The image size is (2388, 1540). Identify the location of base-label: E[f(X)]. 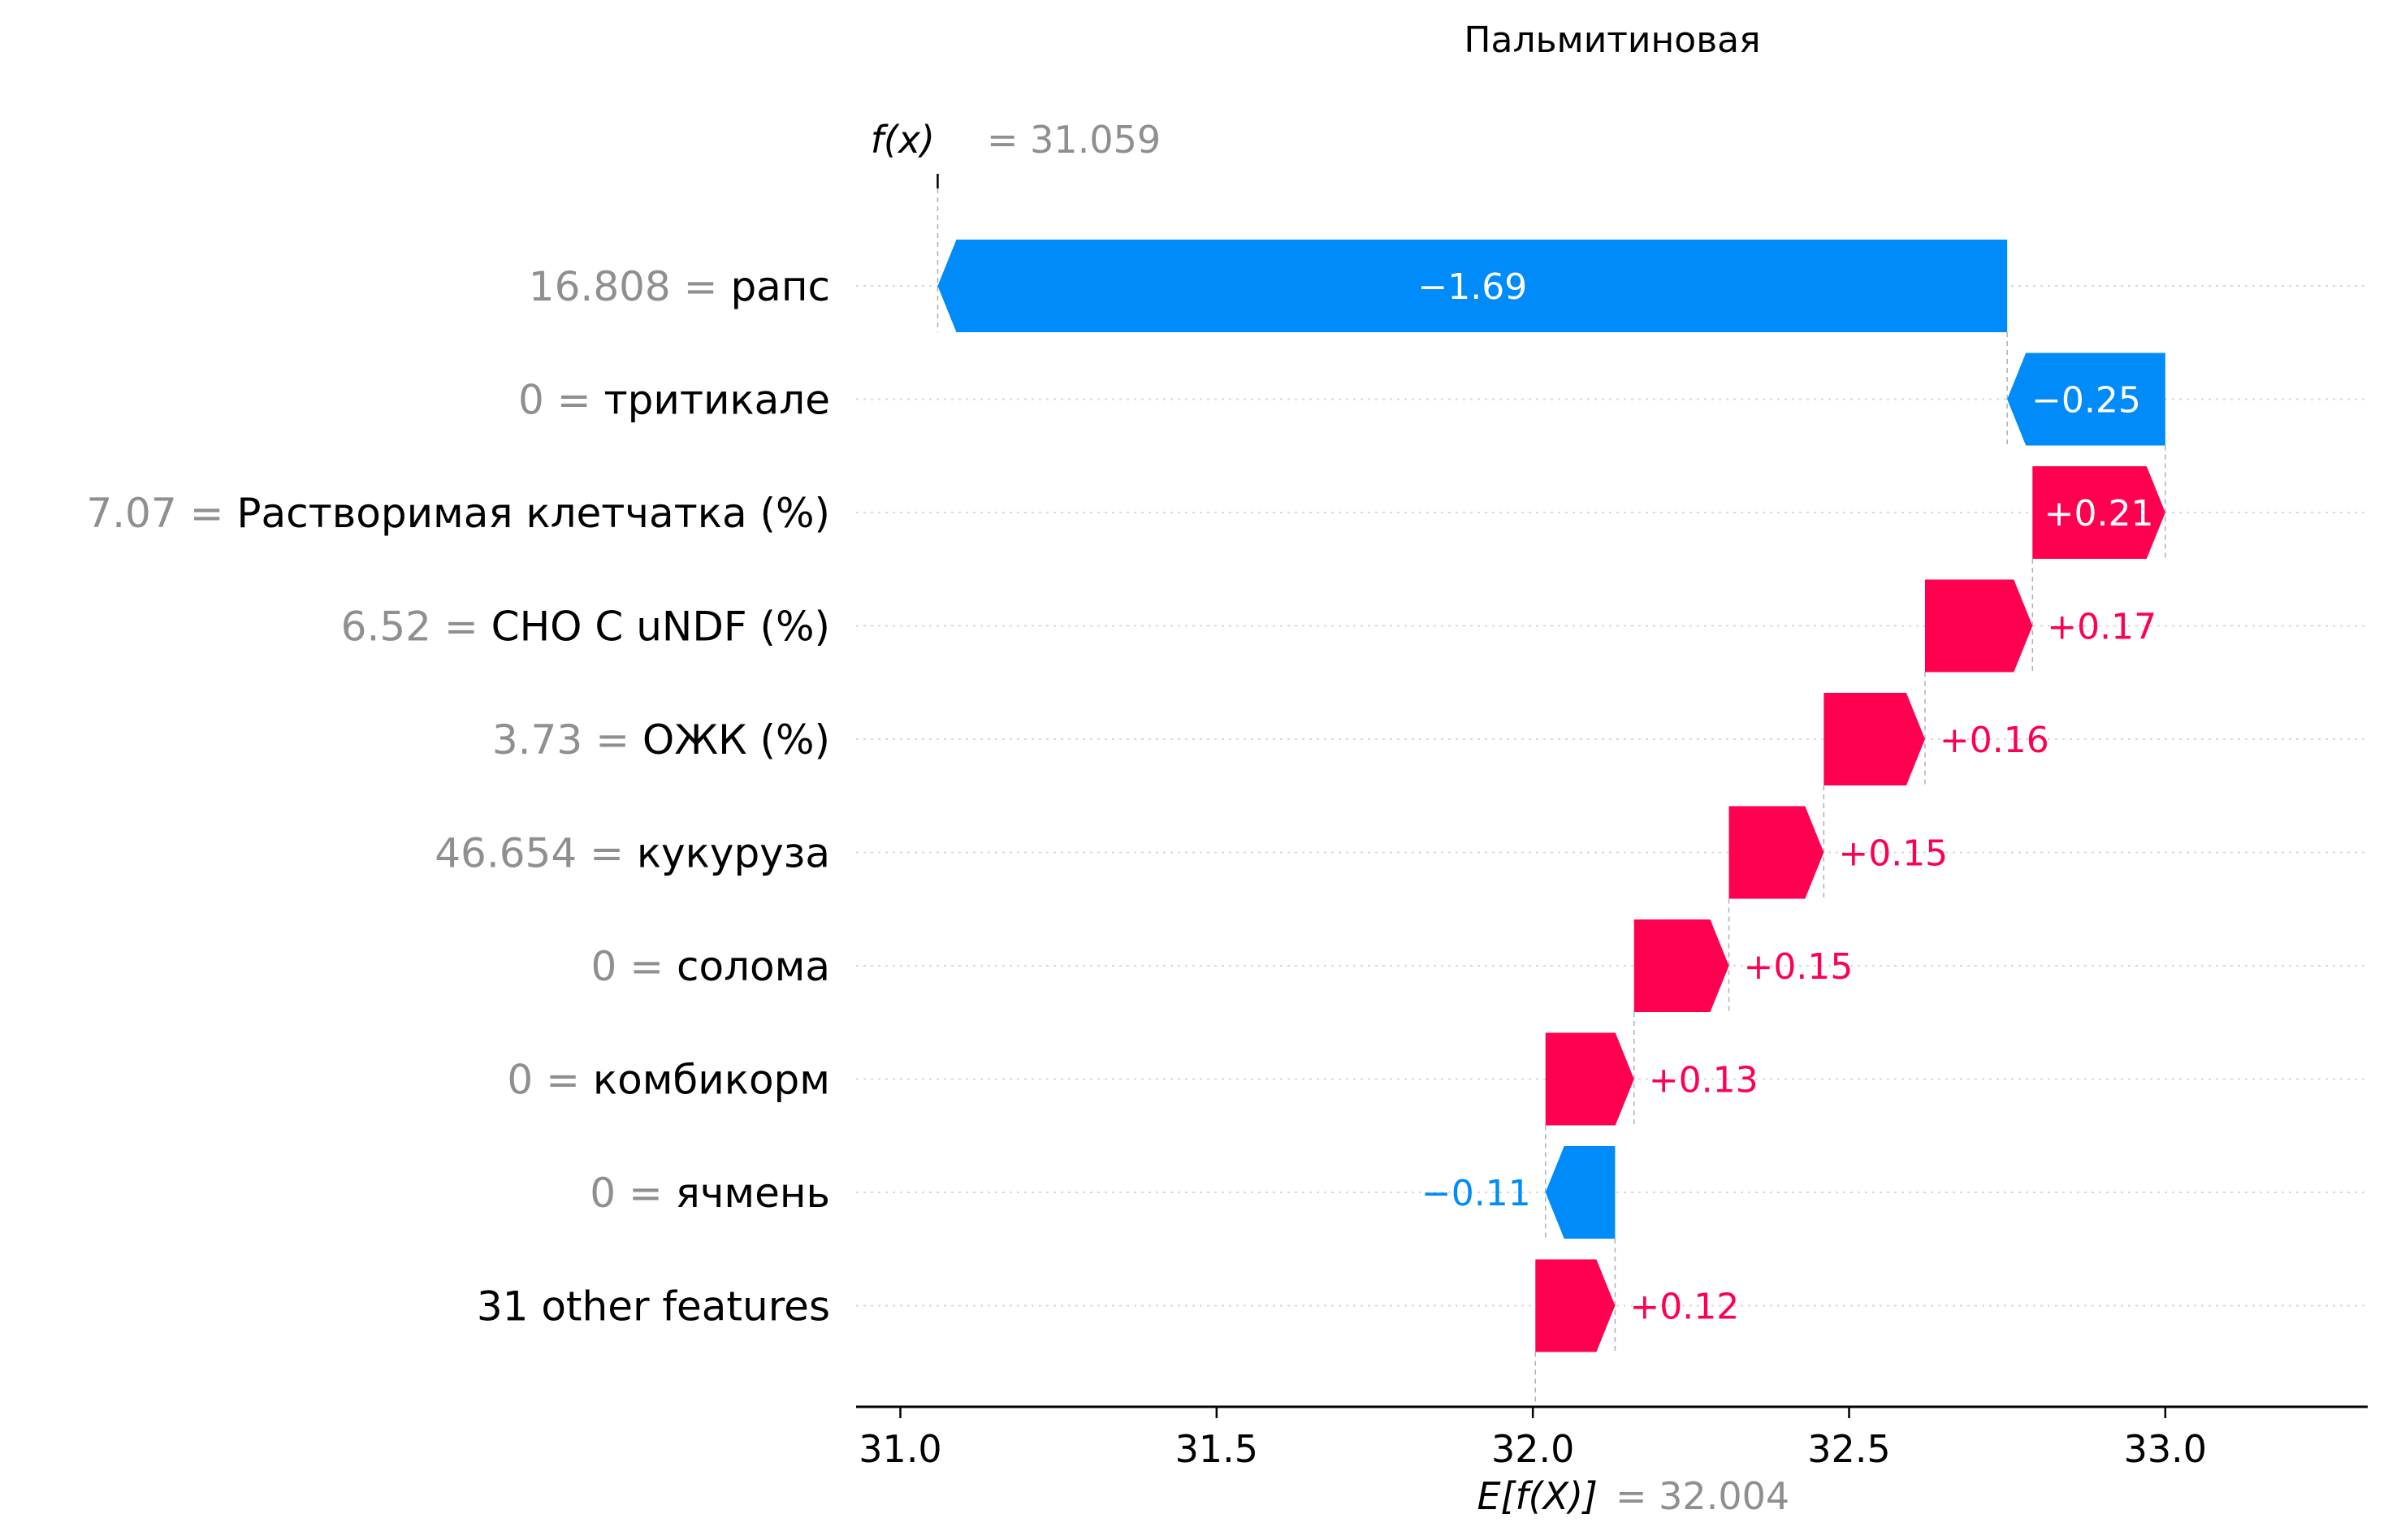
(1537, 1496).